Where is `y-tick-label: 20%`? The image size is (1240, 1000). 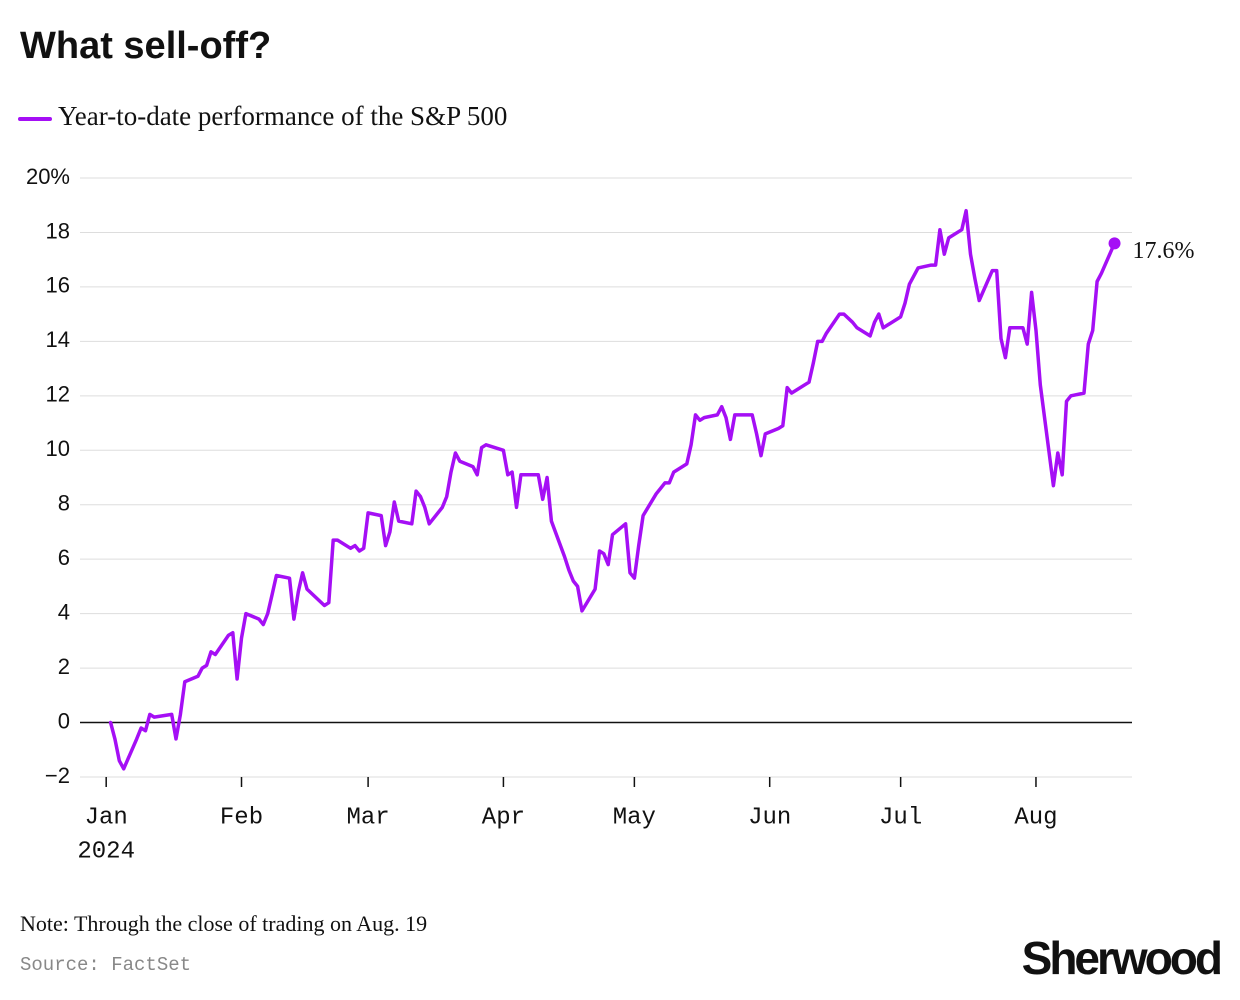 y-tick-label: 20% is located at coordinates (48, 176).